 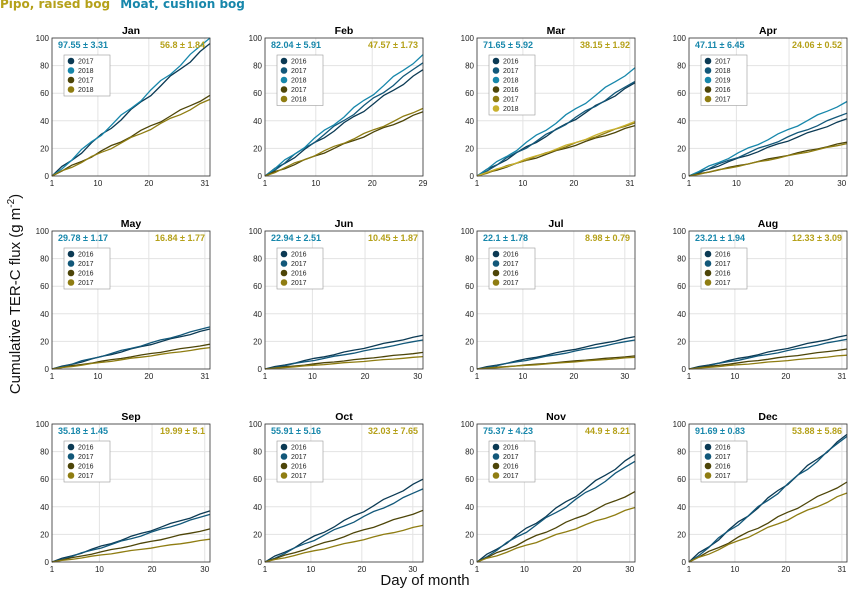 I want to click on panel-title: Mar, so click(x=556, y=31).